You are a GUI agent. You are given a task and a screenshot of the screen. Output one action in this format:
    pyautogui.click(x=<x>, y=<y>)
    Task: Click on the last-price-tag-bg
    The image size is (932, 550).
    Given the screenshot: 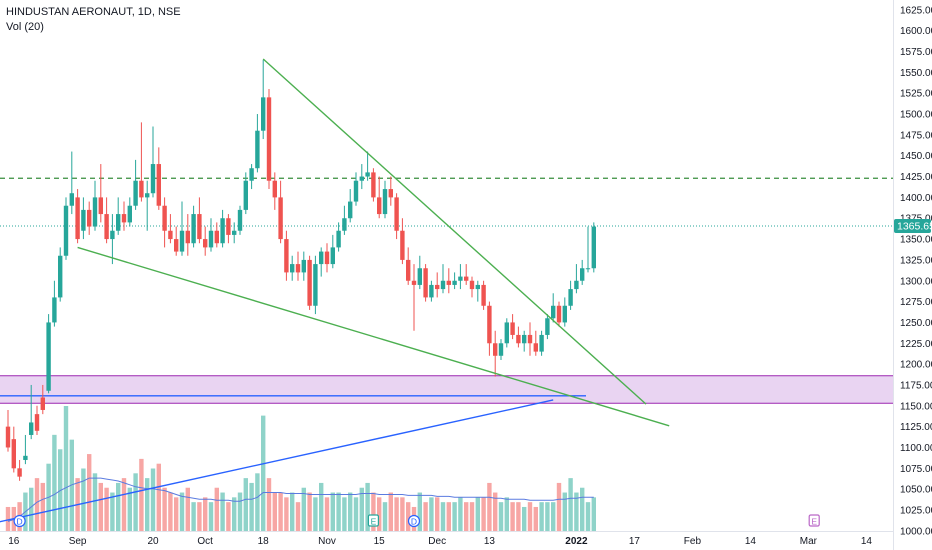 What is the action you would take?
    pyautogui.click(x=912, y=226)
    